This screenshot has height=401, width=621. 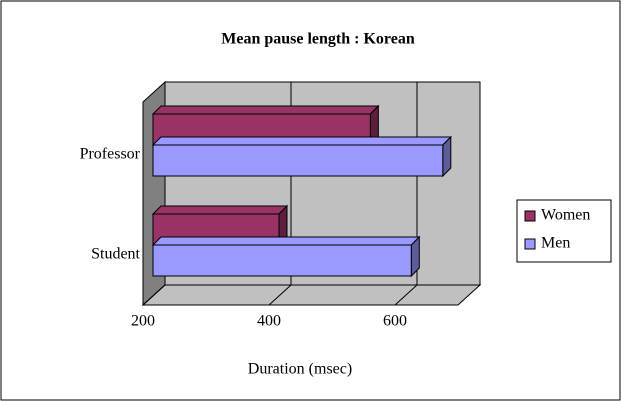 I want to click on x-axis-label: Duration (msec), so click(x=300, y=369).